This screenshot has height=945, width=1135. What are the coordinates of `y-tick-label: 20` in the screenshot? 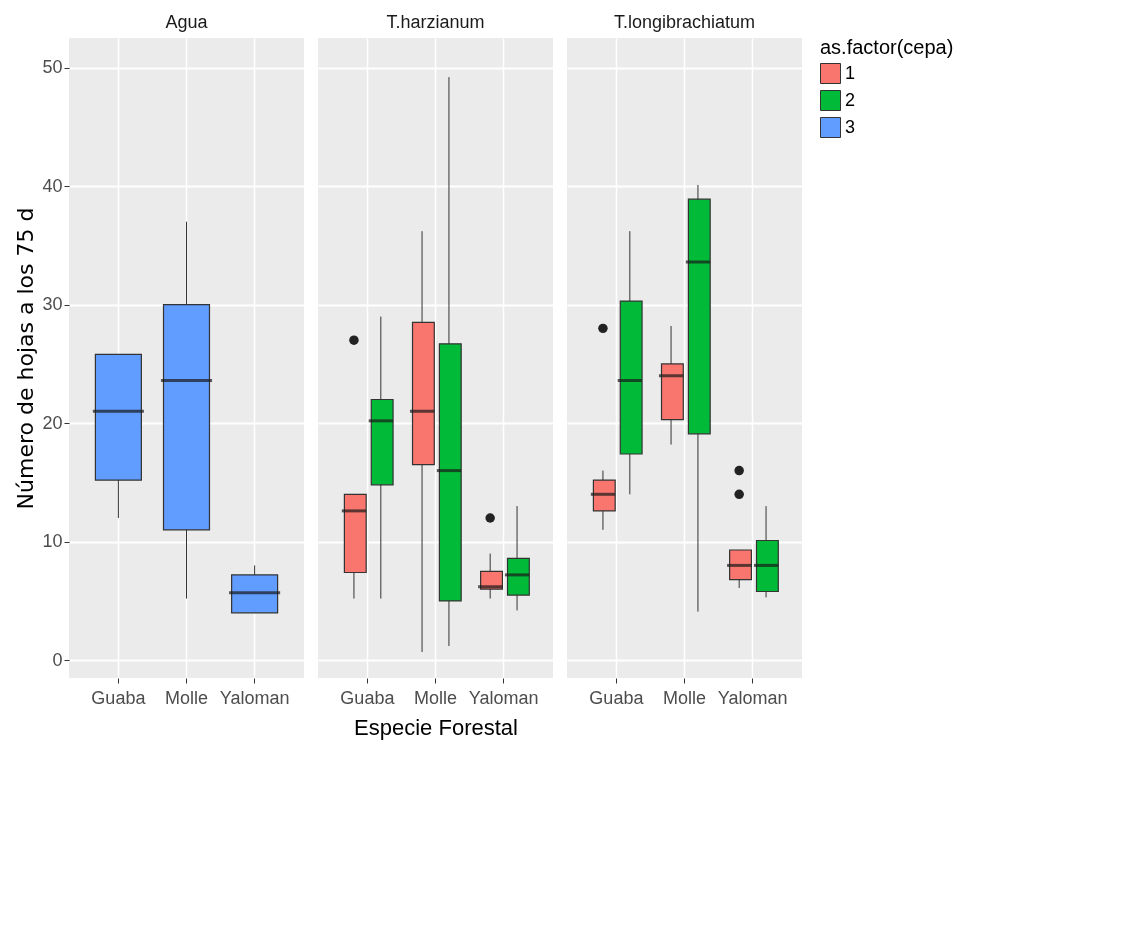 It's located at (52, 422).